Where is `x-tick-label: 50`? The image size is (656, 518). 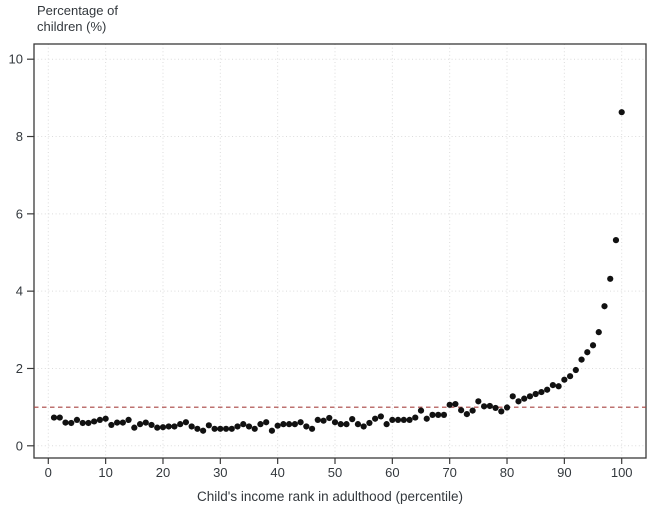 x-tick-label: 50 is located at coordinates (335, 472).